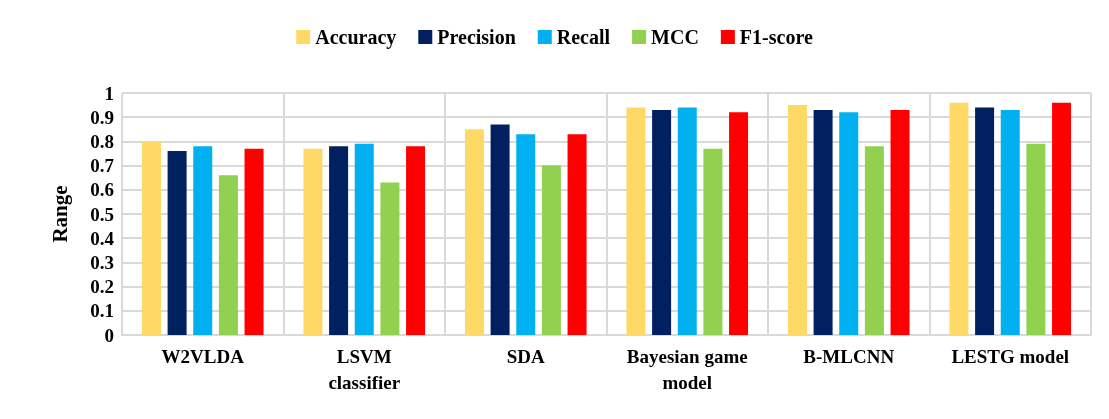  What do you see at coordinates (102, 141) in the screenshot?
I see `y-tick-label: 0.8` at bounding box center [102, 141].